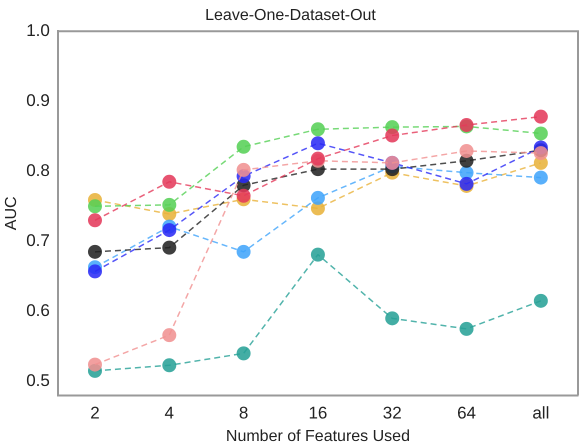  What do you see at coordinates (243, 412) in the screenshot?
I see `x-tick-label: 8` at bounding box center [243, 412].